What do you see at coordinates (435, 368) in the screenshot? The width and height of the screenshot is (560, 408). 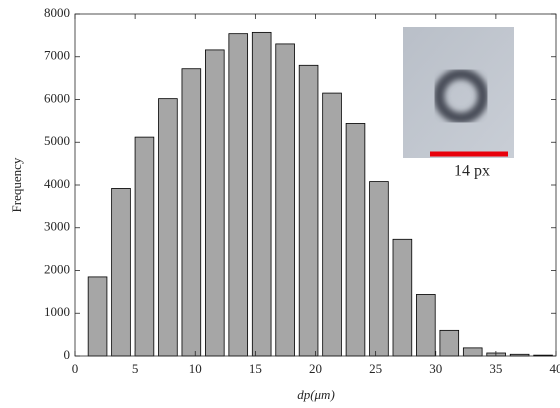 I see `x-tick-label: 30` at bounding box center [435, 368].